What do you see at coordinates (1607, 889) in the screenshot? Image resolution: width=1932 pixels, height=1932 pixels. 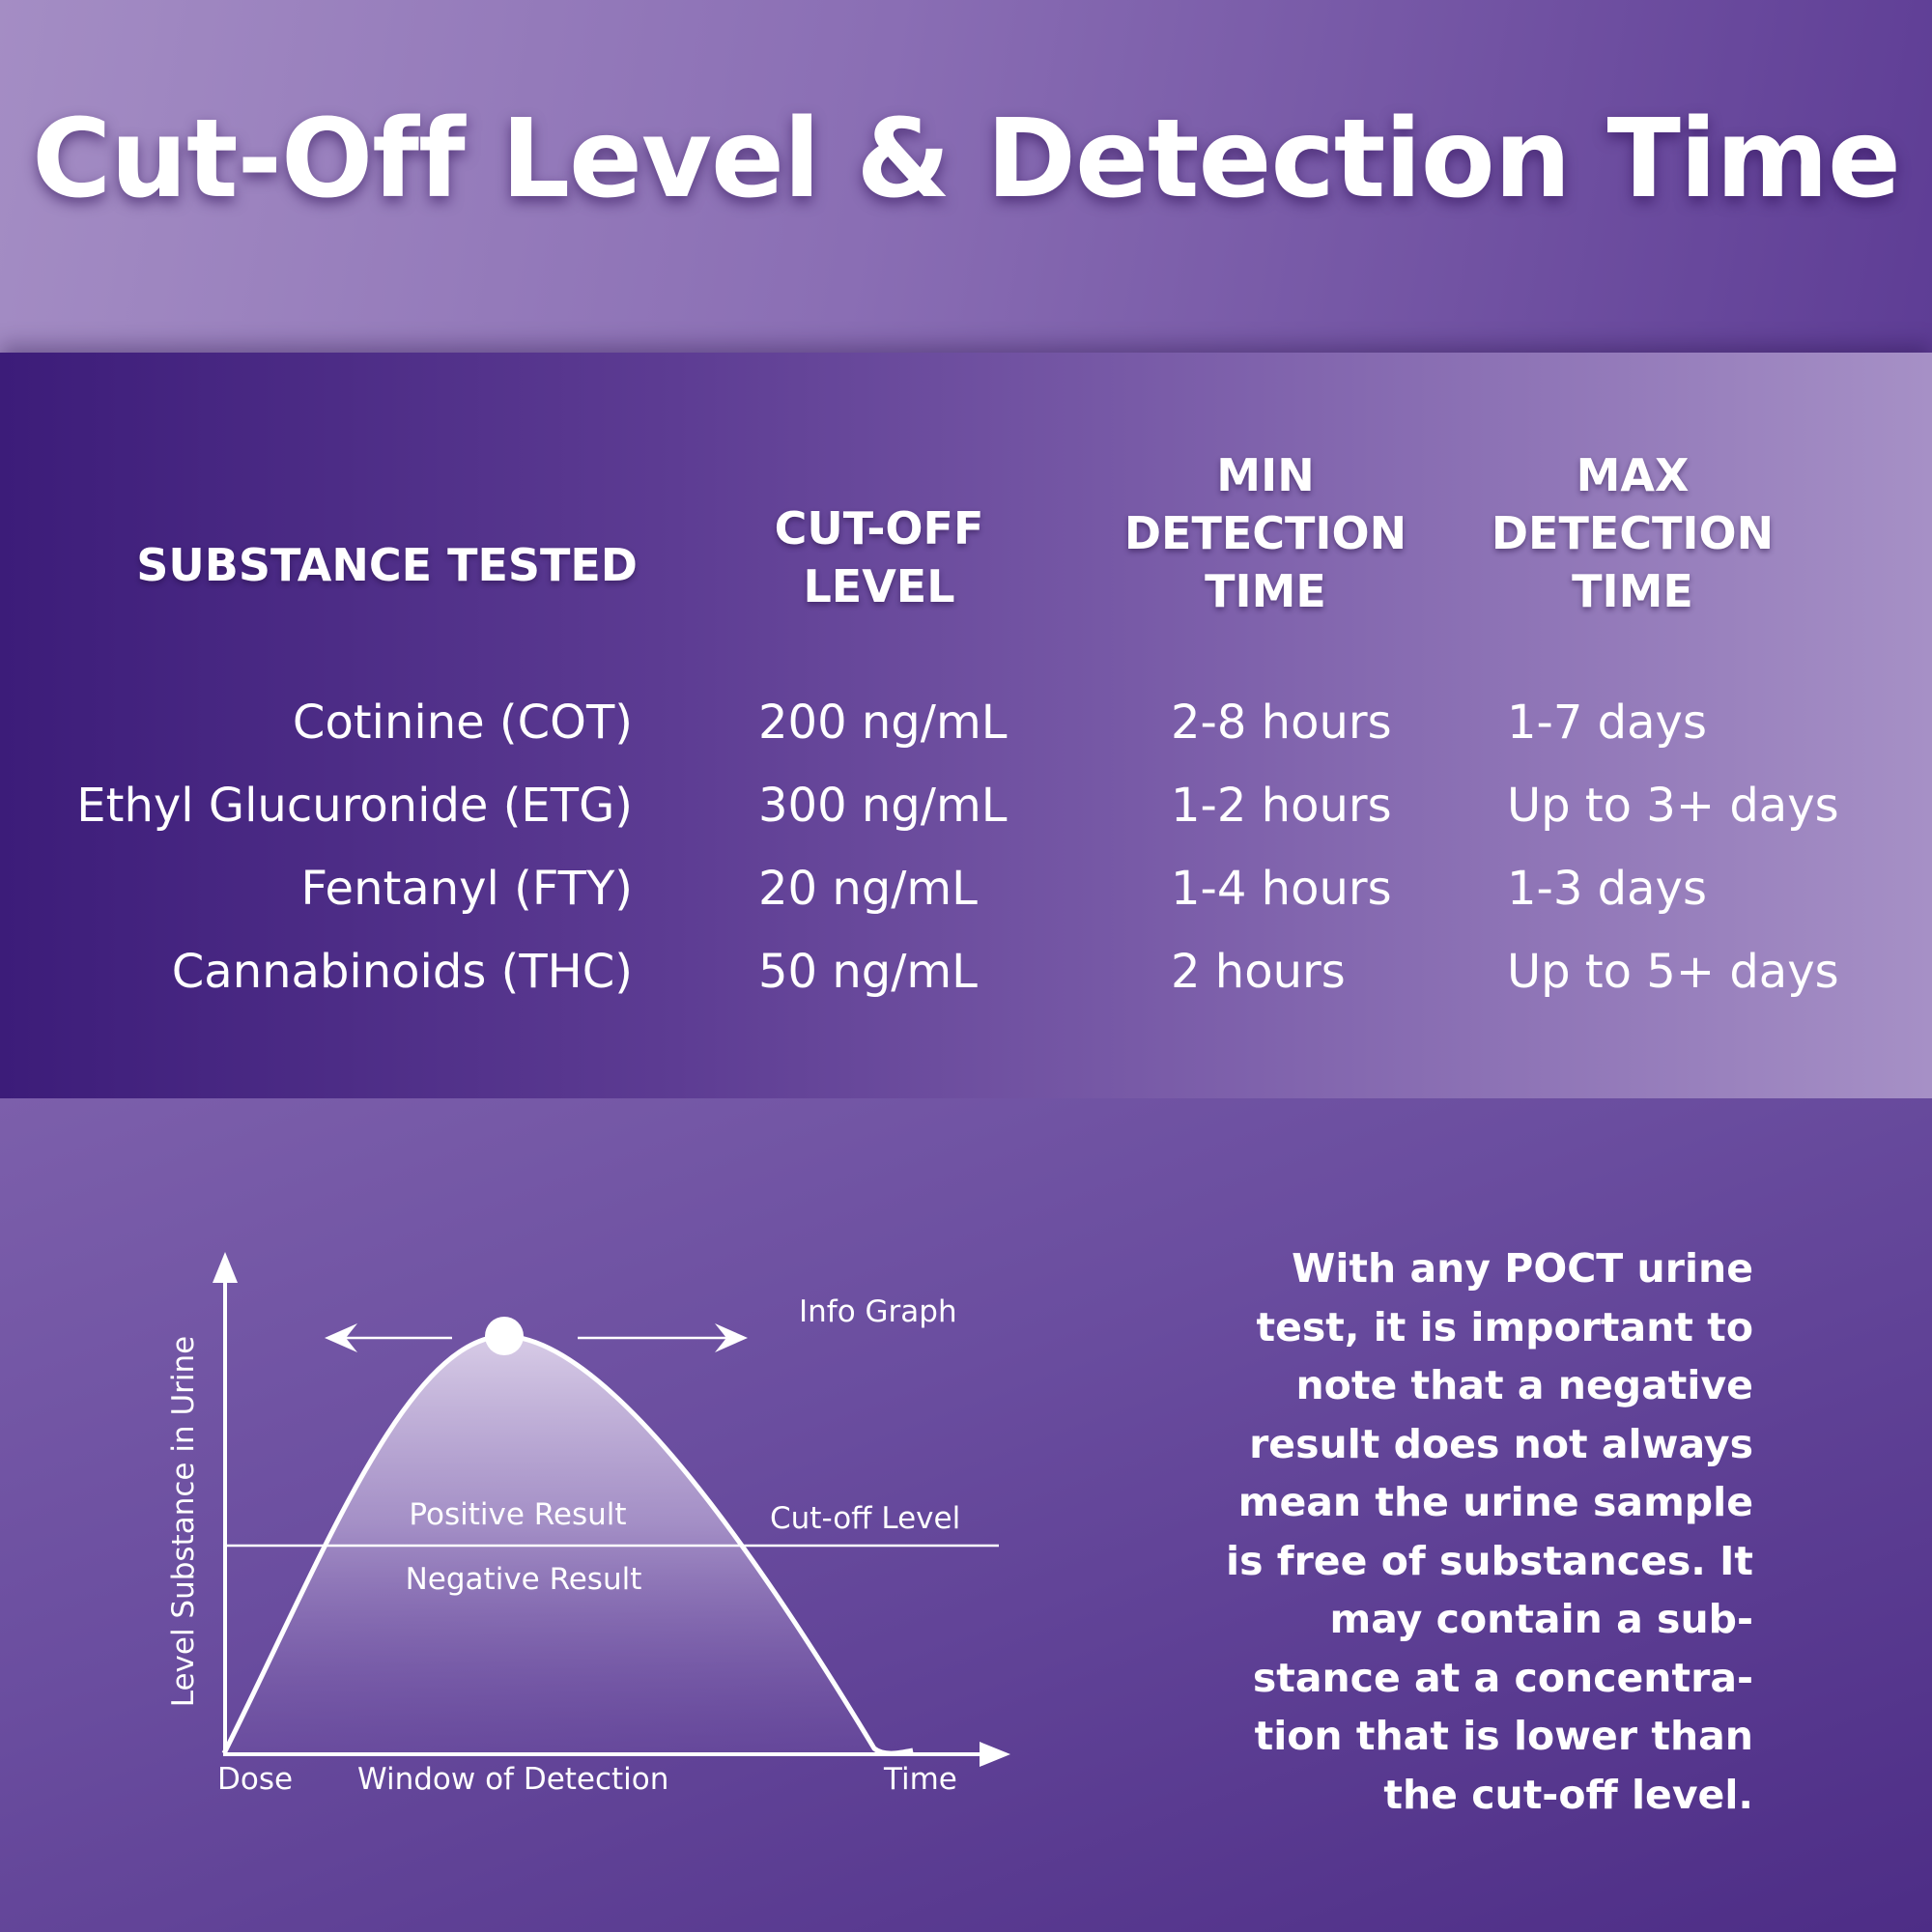 I see `cell-max-time: 1-3 days` at bounding box center [1607, 889].